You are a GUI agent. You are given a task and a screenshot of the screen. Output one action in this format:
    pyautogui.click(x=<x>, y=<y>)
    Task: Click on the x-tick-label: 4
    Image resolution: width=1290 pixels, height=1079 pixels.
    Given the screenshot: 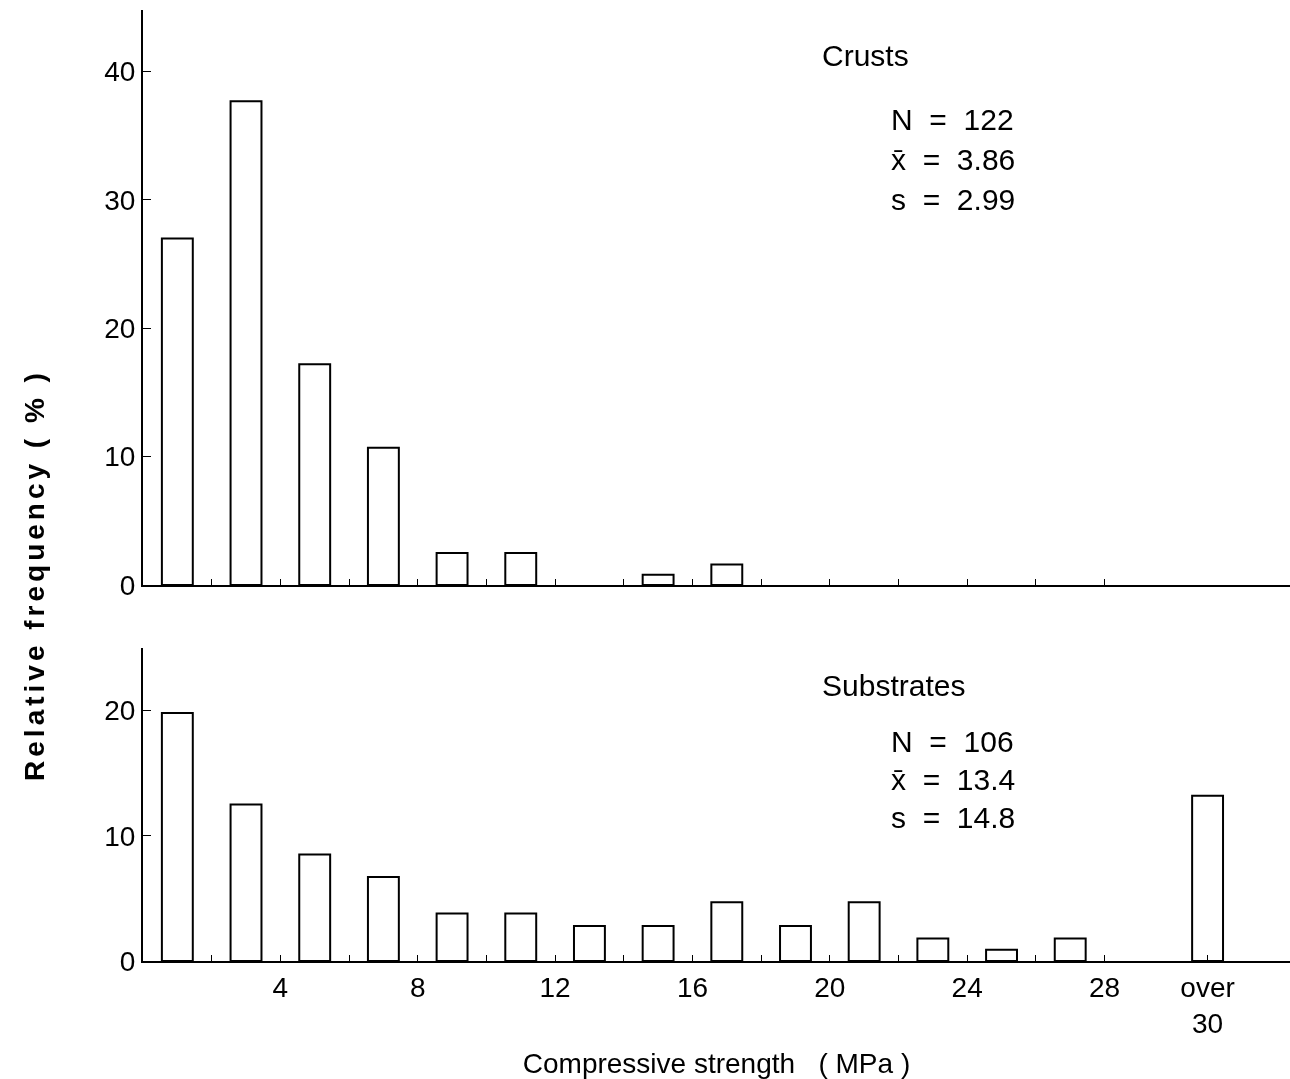 What is the action you would take?
    pyautogui.click(x=280, y=987)
    